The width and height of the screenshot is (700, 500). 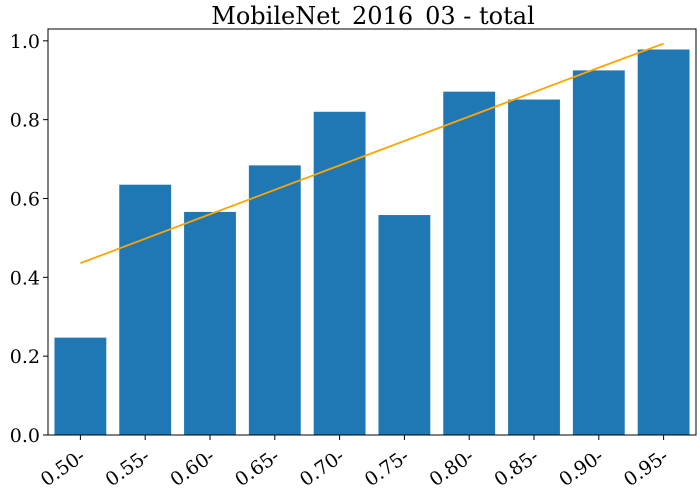 I want to click on x-tick-label: 0.90-, so click(x=581, y=468).